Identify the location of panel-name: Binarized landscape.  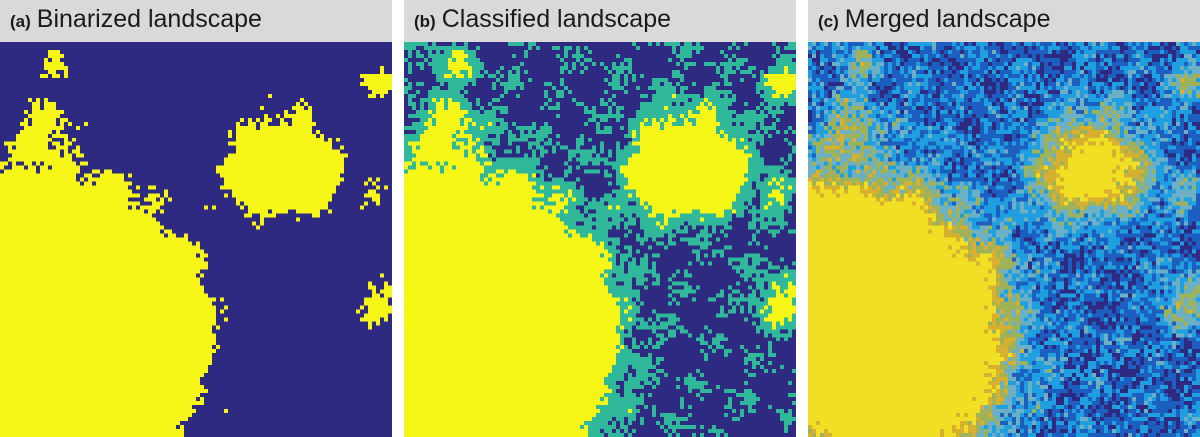
(149, 19).